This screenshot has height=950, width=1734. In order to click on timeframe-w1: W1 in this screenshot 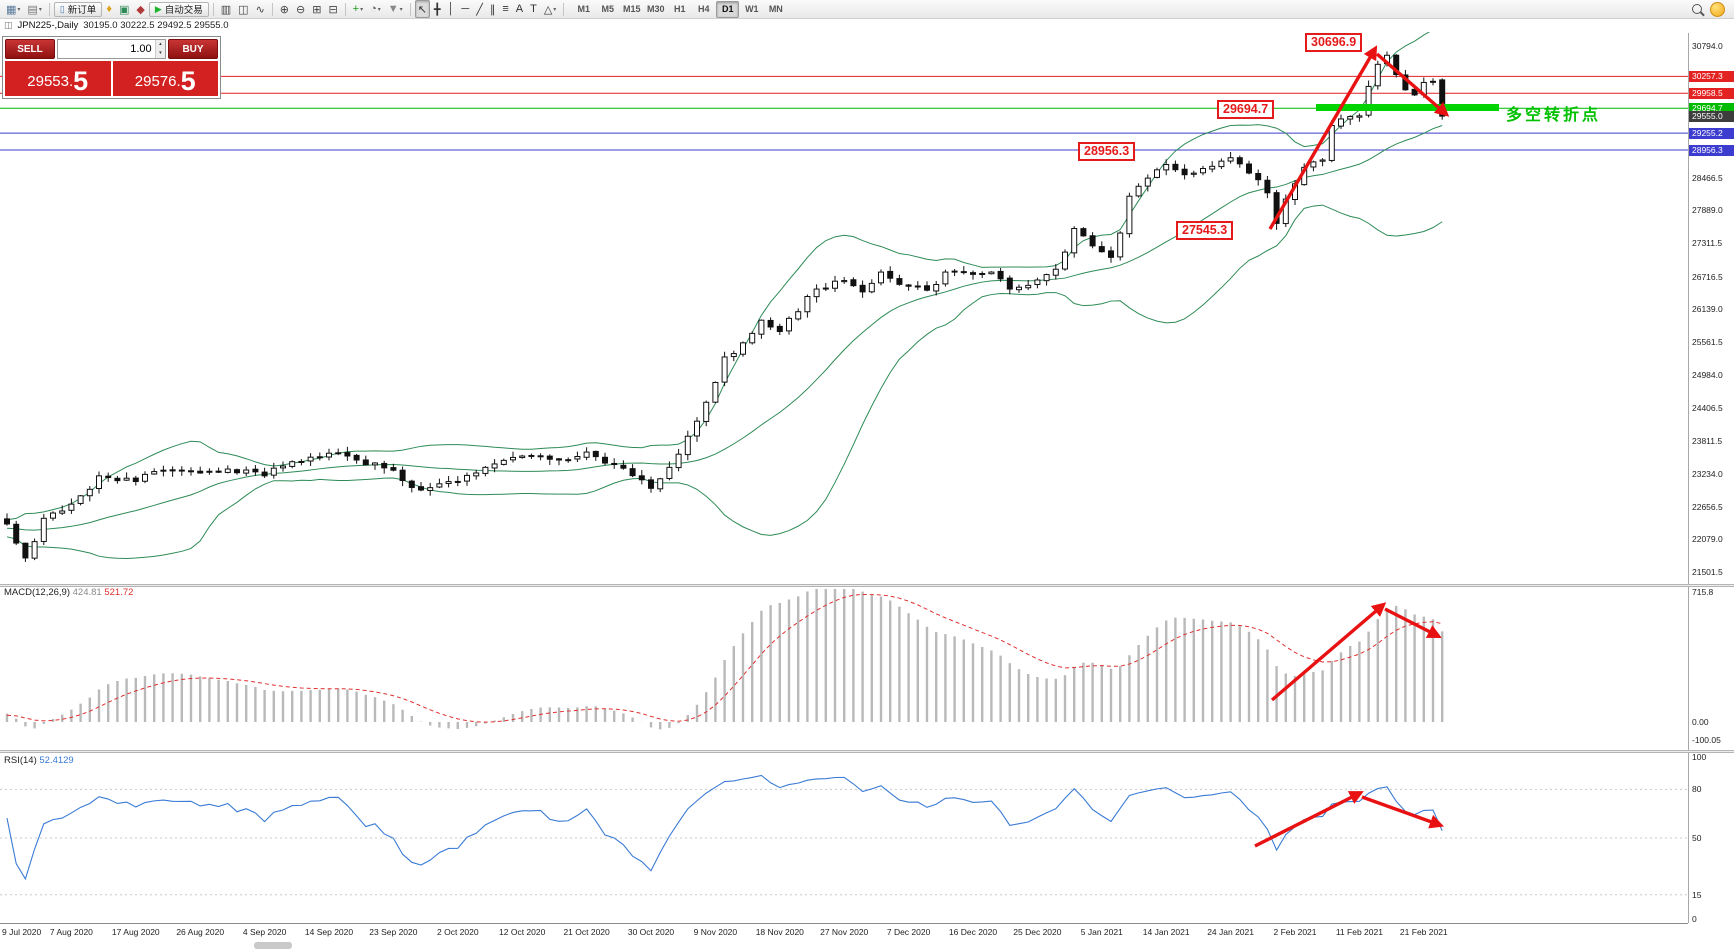, I will do `click(752, 8)`.